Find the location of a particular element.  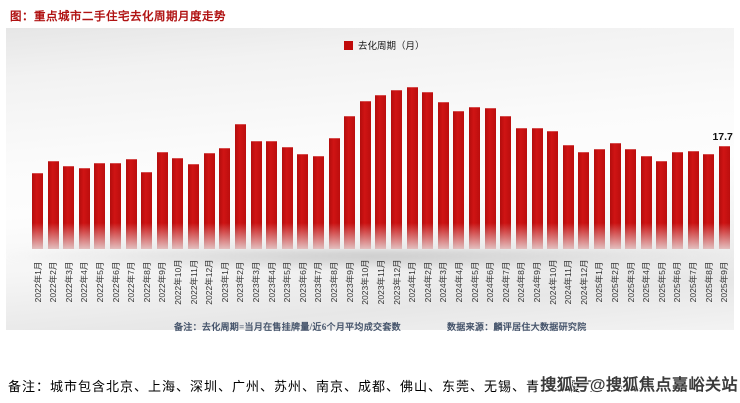

x-axis-tick-label: 2024年5月 is located at coordinates (474, 282).